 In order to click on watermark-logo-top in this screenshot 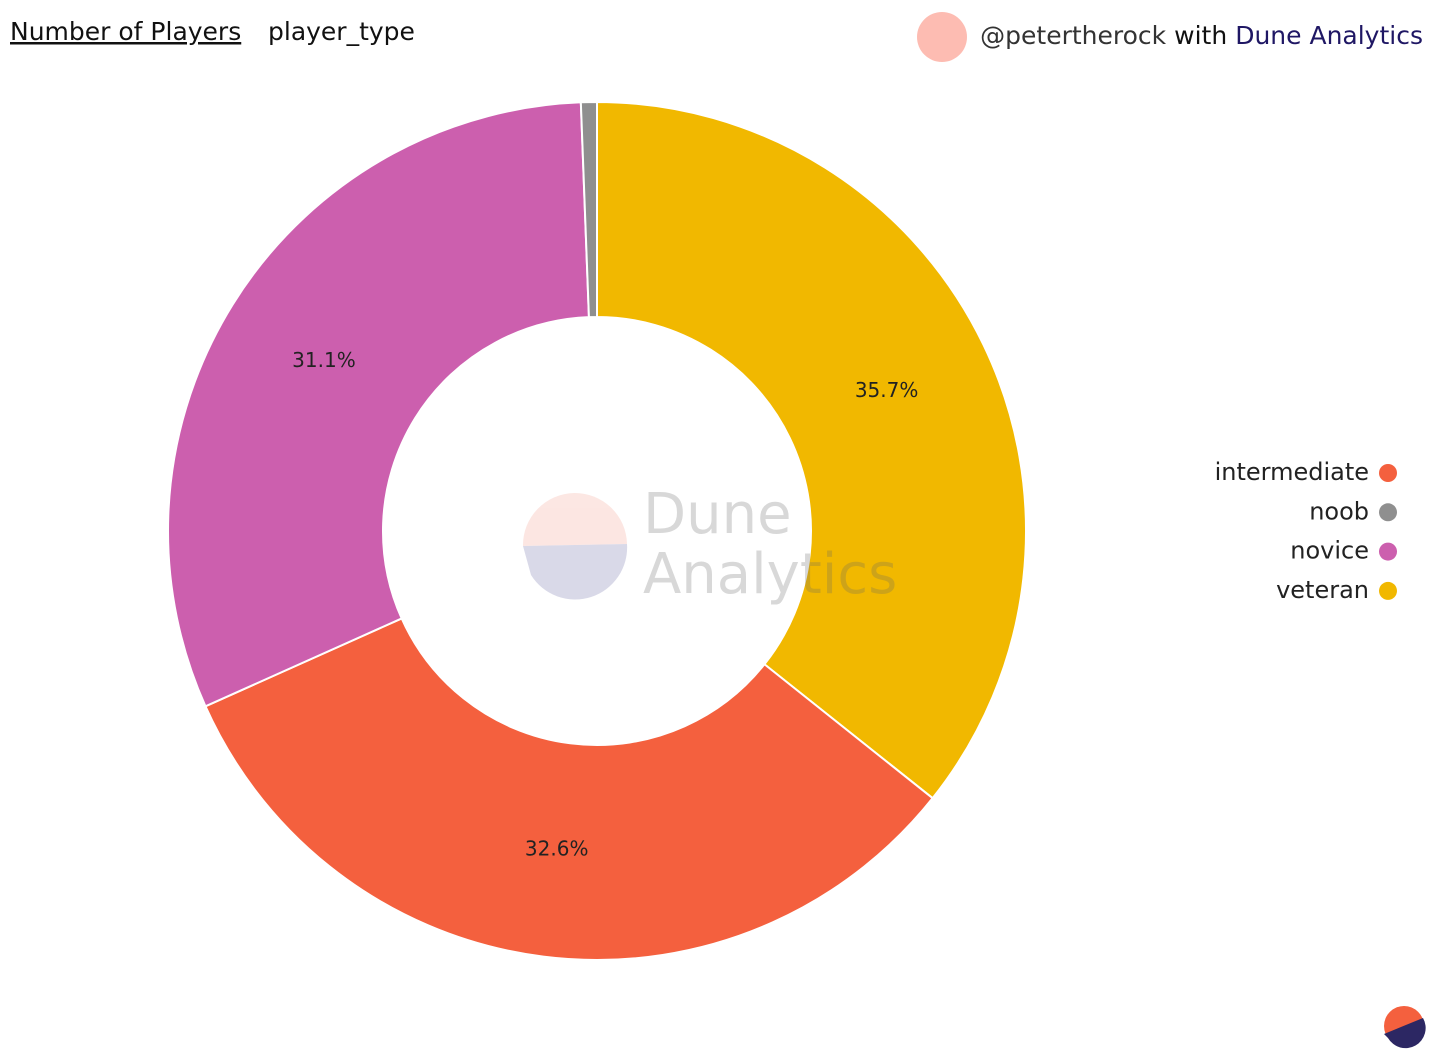, I will do `click(574, 519)`.